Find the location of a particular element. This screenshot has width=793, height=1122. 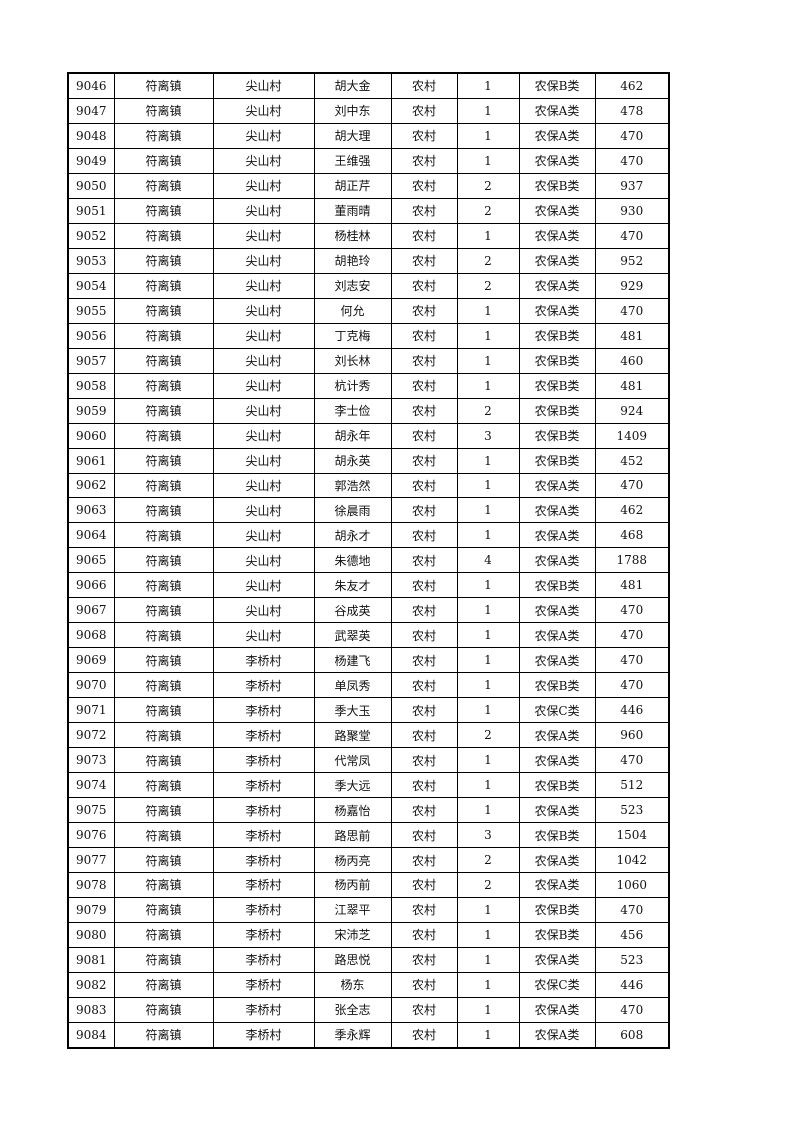

table-row: 9077 符离镇 李桥村 杨丙亮 农村 2 农保A类 1042 is located at coordinates (368, 860).